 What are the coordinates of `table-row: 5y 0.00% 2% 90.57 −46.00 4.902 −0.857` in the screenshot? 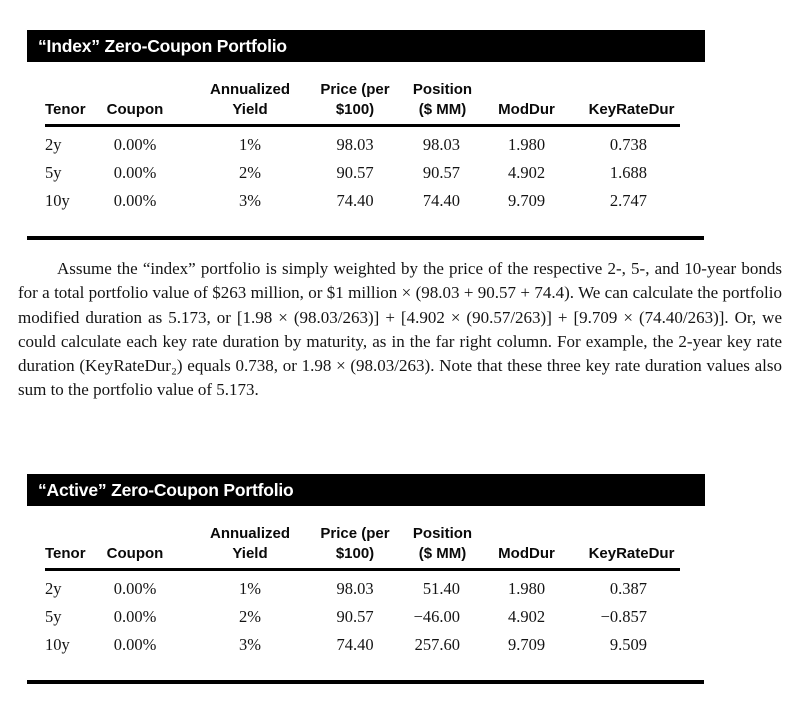 It's located at (364, 617).